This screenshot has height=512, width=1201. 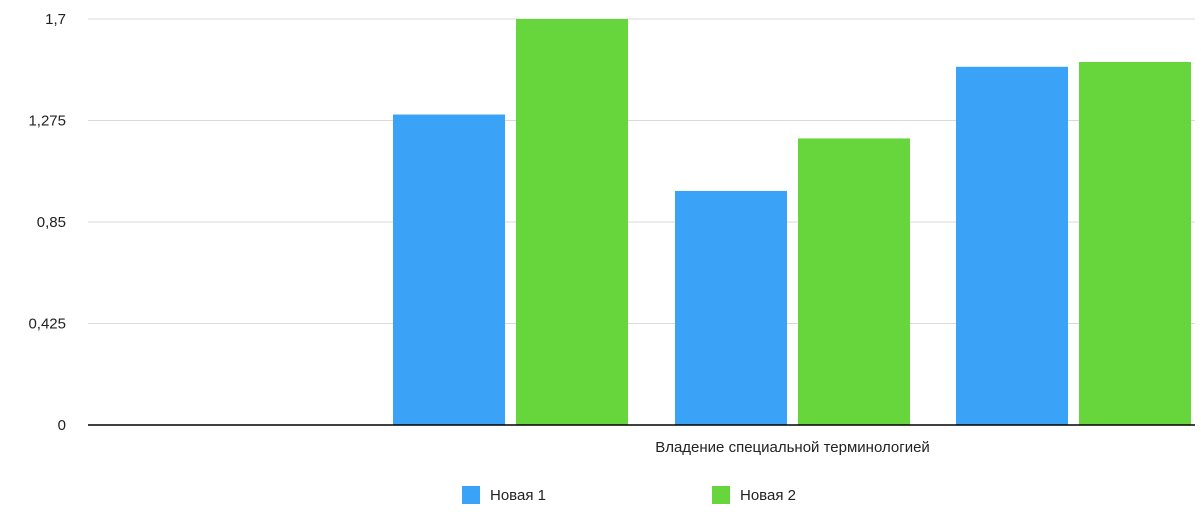 I want to click on legend-label-series-1: Новая 1, so click(x=518, y=495).